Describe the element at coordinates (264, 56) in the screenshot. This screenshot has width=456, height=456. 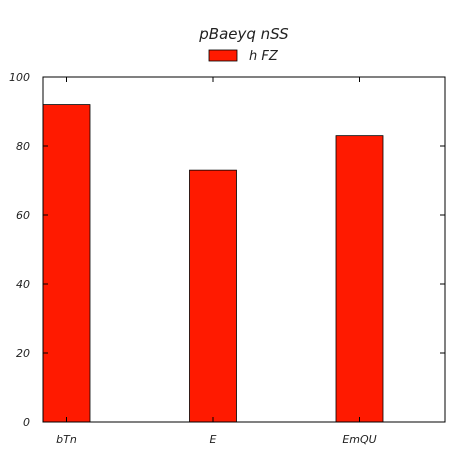
I see `legend-label: h FZ` at that location.